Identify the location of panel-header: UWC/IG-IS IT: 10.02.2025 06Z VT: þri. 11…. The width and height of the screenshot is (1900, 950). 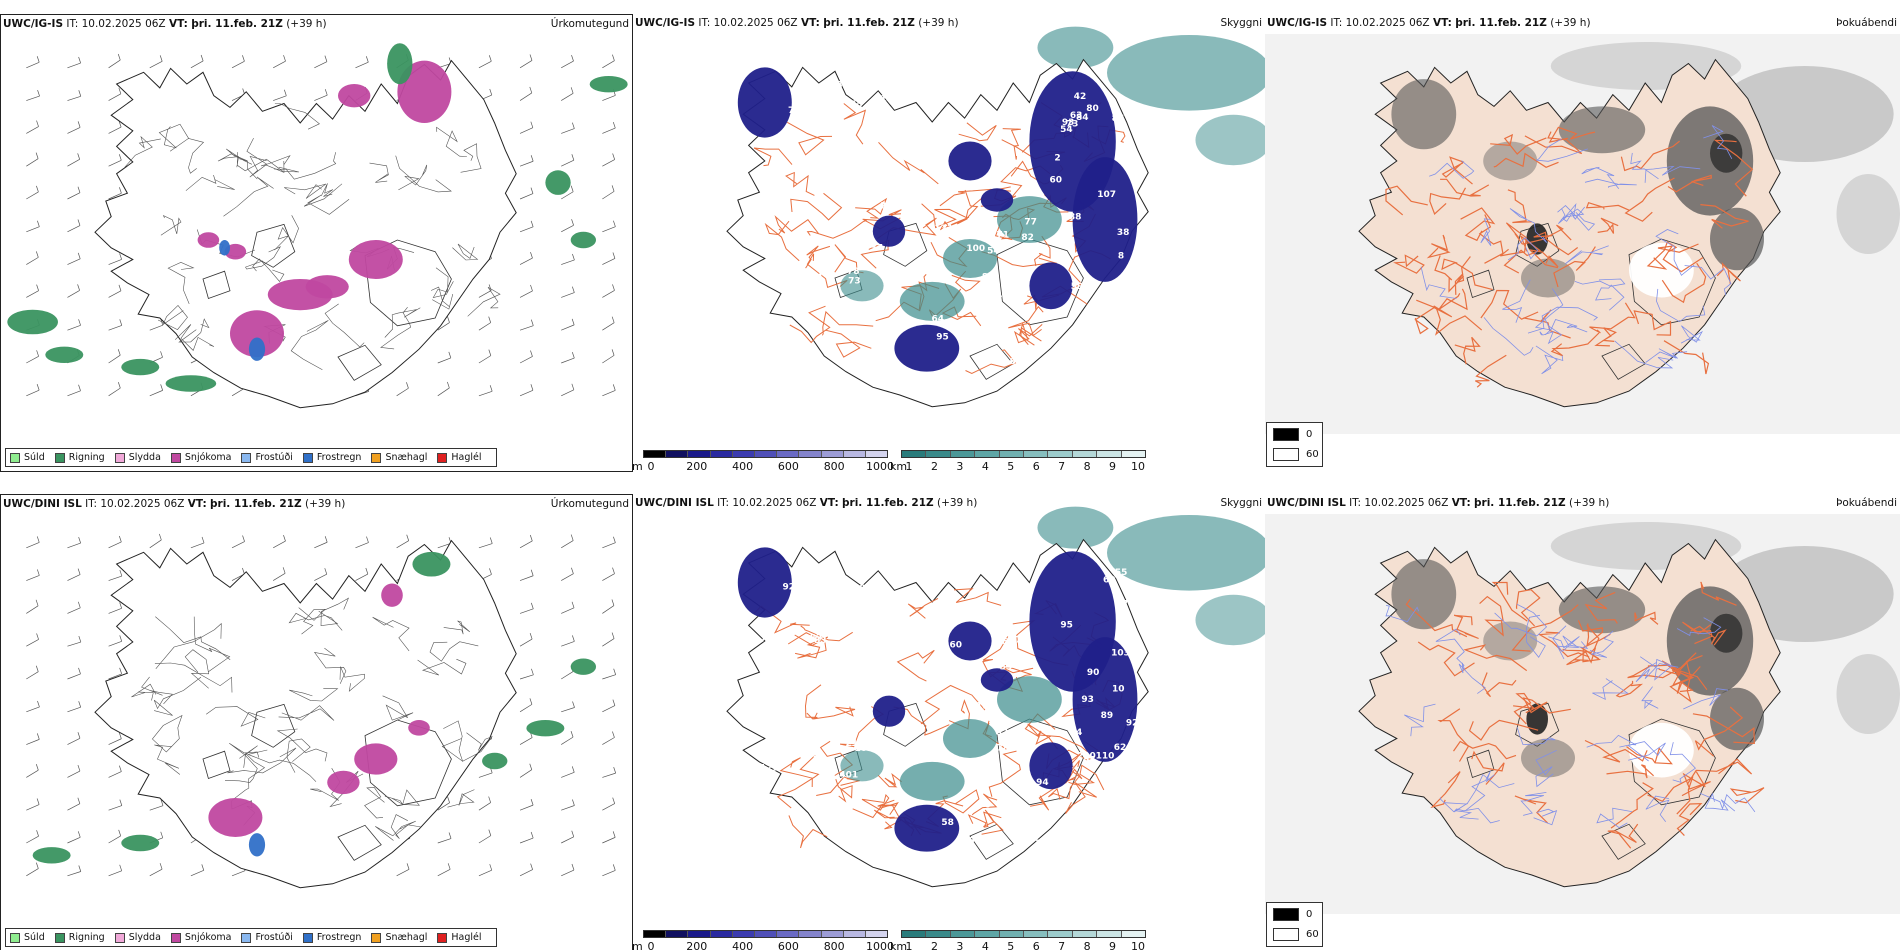
(1429, 23).